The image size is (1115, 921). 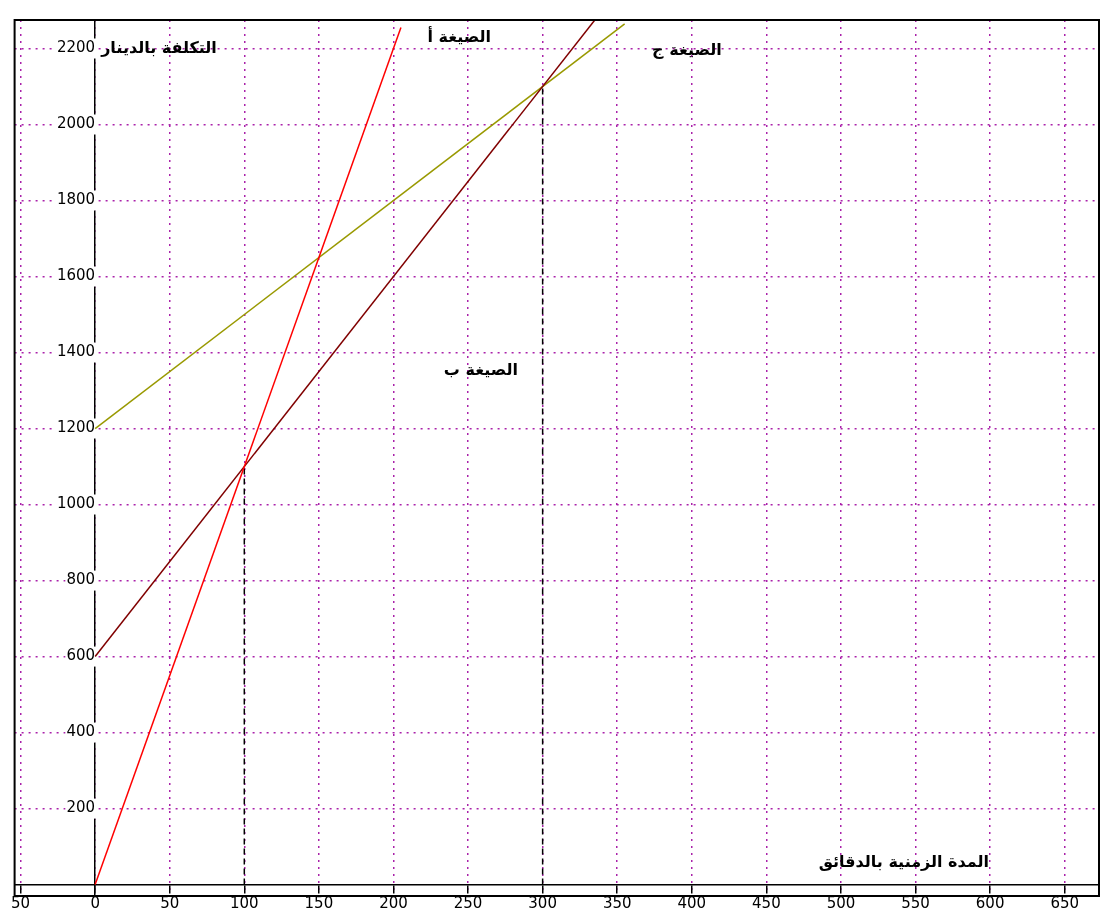 I want to click on y-tick-label: 200, so click(x=81, y=807).